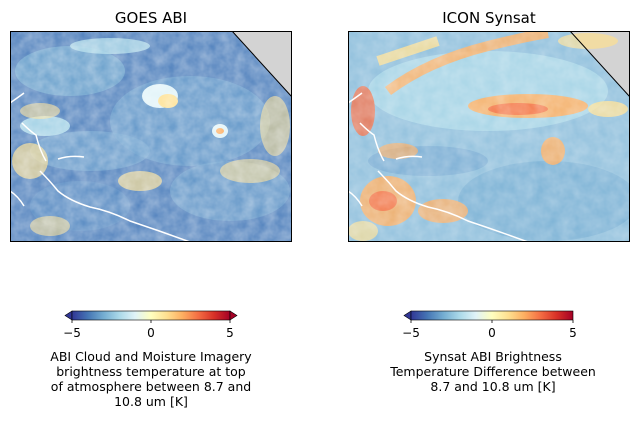 This screenshot has width=639, height=422. Describe the element at coordinates (151, 333) in the screenshot. I see `colorbar-goes-tick-mid: 0` at that location.